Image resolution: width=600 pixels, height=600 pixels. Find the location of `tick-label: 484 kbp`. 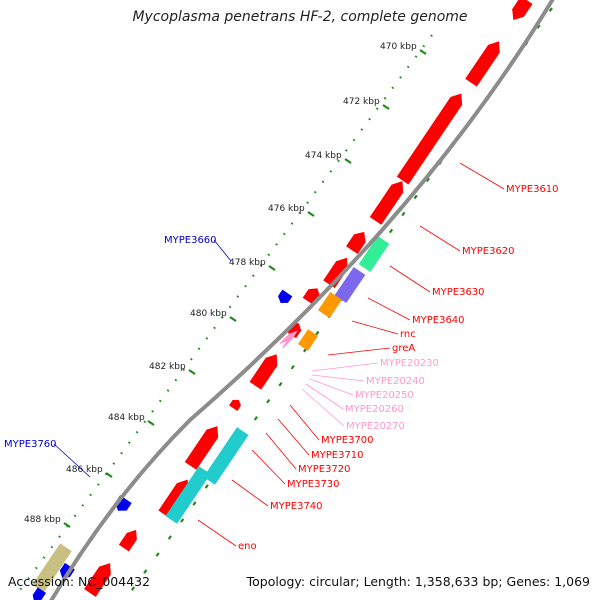

tick-label: 484 kbp is located at coordinates (126, 418).